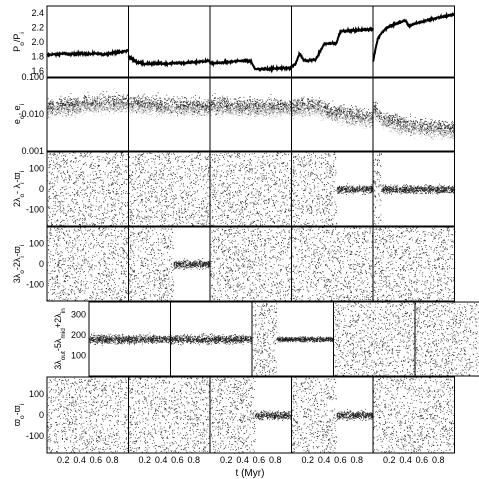 This screenshot has width=479, height=479. What do you see at coordinates (78, 314) in the screenshot?
I see `ytick-label: 300` at bounding box center [78, 314].